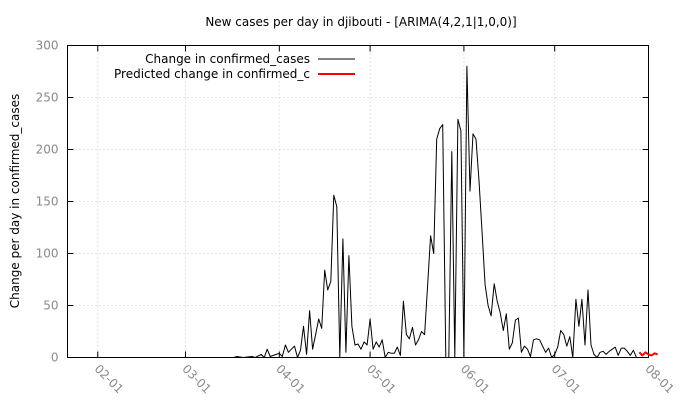 This screenshot has width=680, height=400. Describe the element at coordinates (227, 59) in the screenshot. I see `legend-label-actual: Change in confirmed_cases` at that location.